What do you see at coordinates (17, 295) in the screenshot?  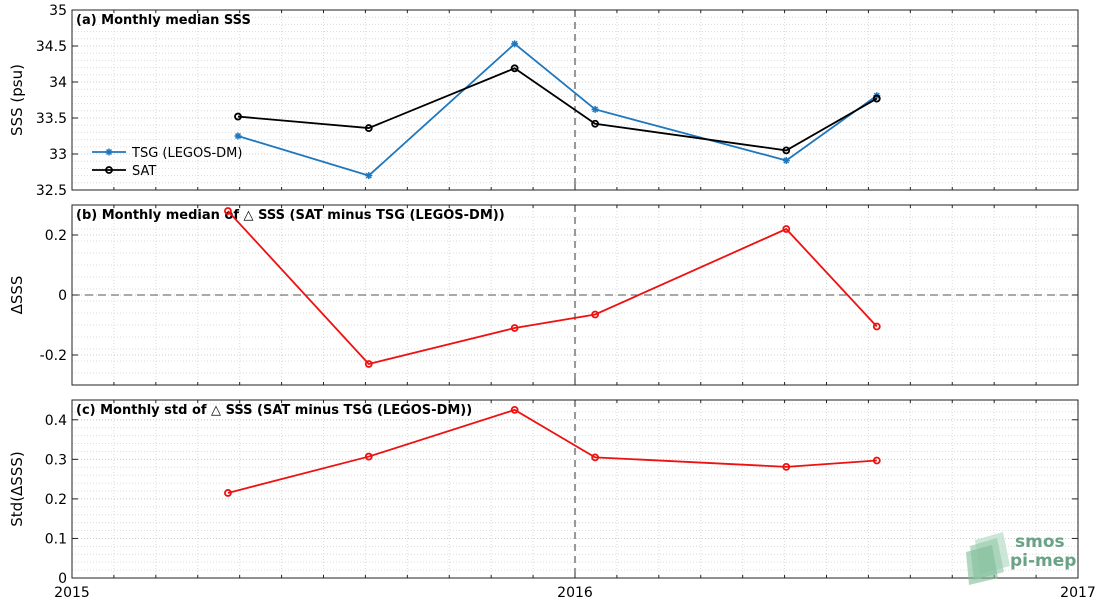 I see `y-axis-label: ΔSSS` at bounding box center [17, 295].